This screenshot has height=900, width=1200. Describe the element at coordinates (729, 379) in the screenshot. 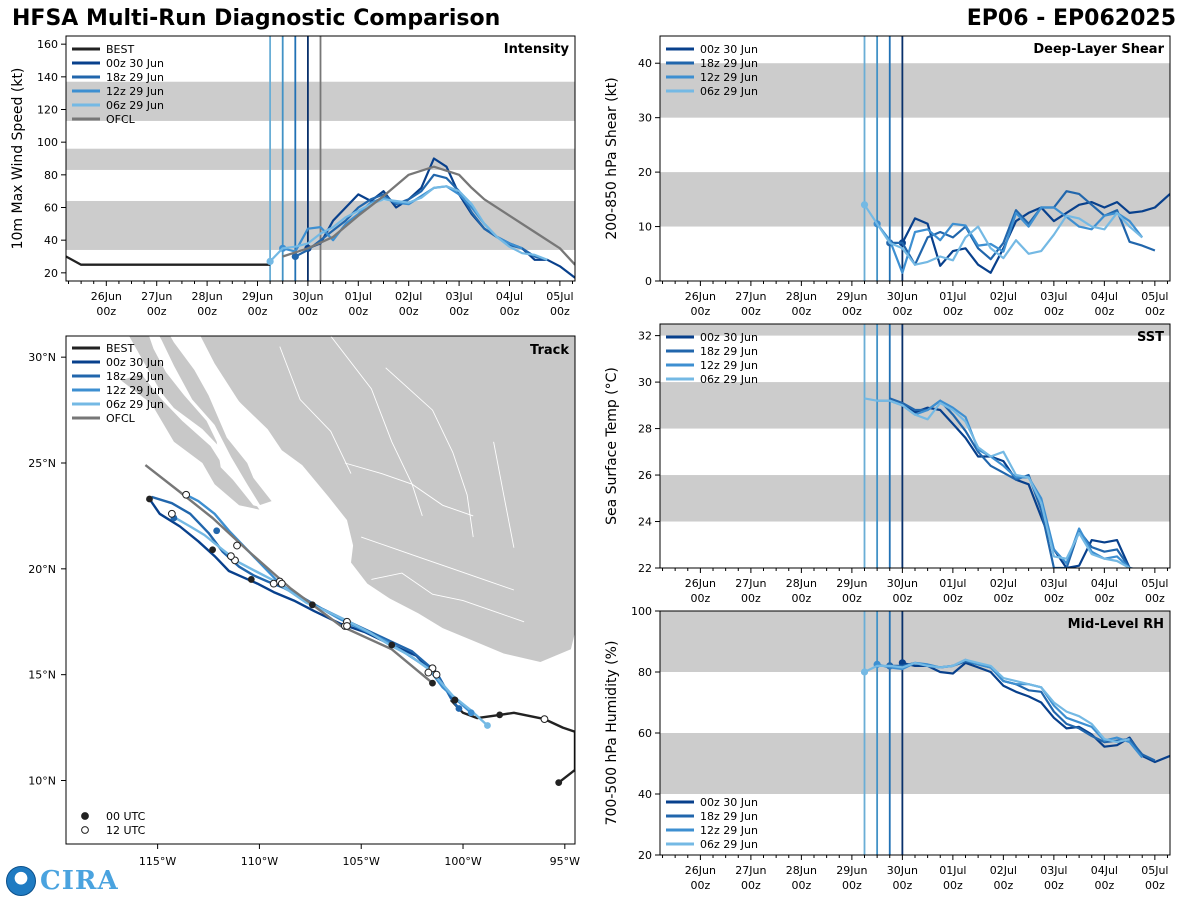

I see `sst-legend-label: 06z 29 Jun` at that location.